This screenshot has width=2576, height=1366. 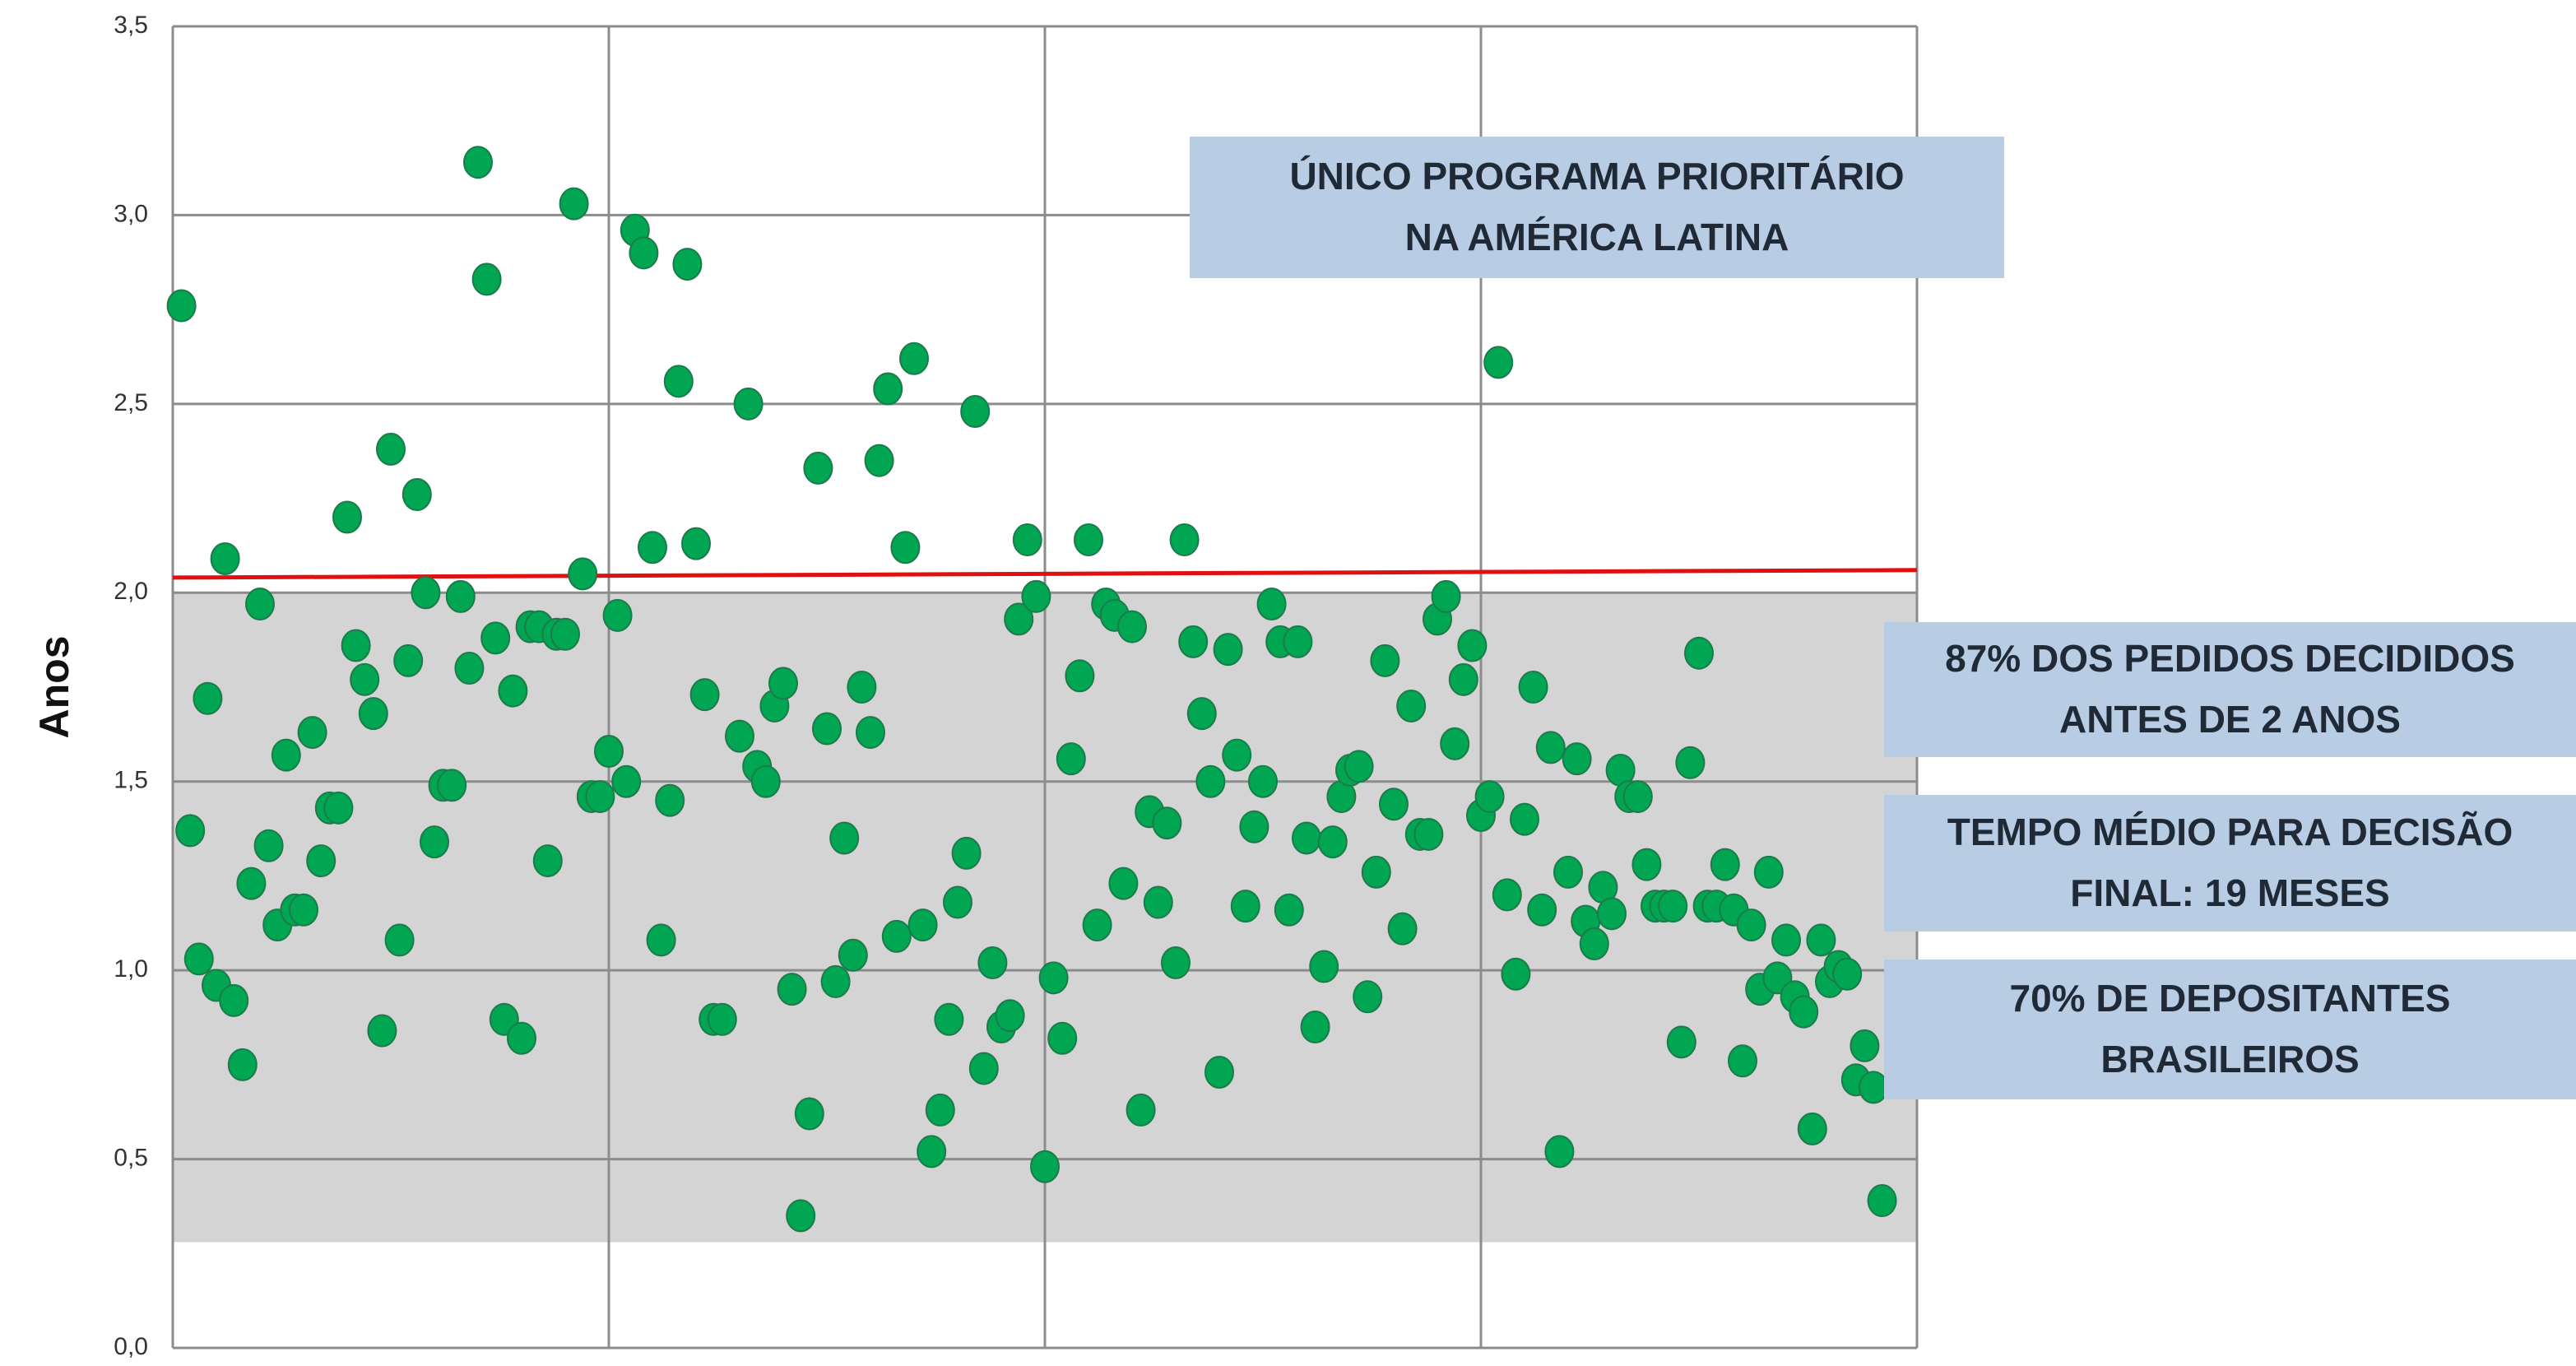 I want to click on annotation-line: ANTES DE 2 ANOS, so click(x=2230, y=719).